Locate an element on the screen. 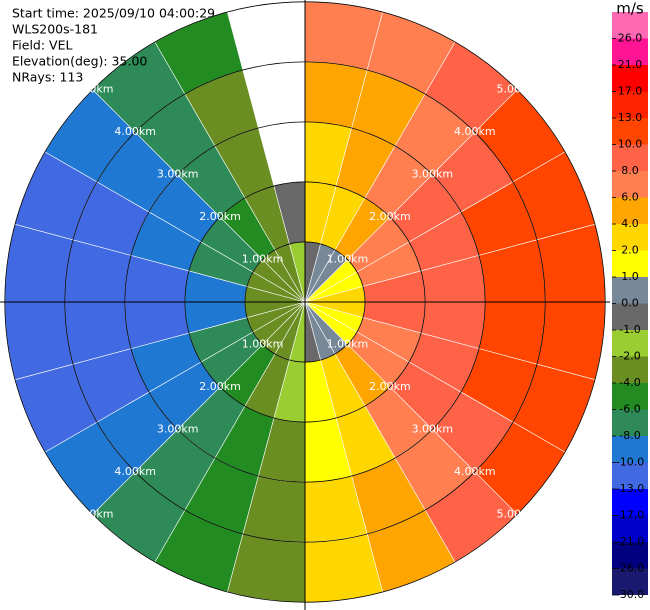 The image size is (650, 610). colorbar-tick-label: 8.0 is located at coordinates (630, 170).